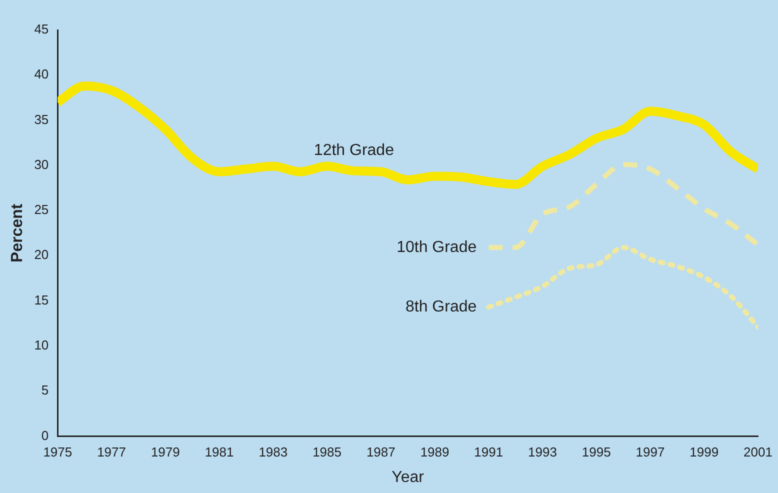 Image resolution: width=778 pixels, height=493 pixels. Describe the element at coordinates (41, 345) in the screenshot. I see `y-tick-label: 10` at that location.